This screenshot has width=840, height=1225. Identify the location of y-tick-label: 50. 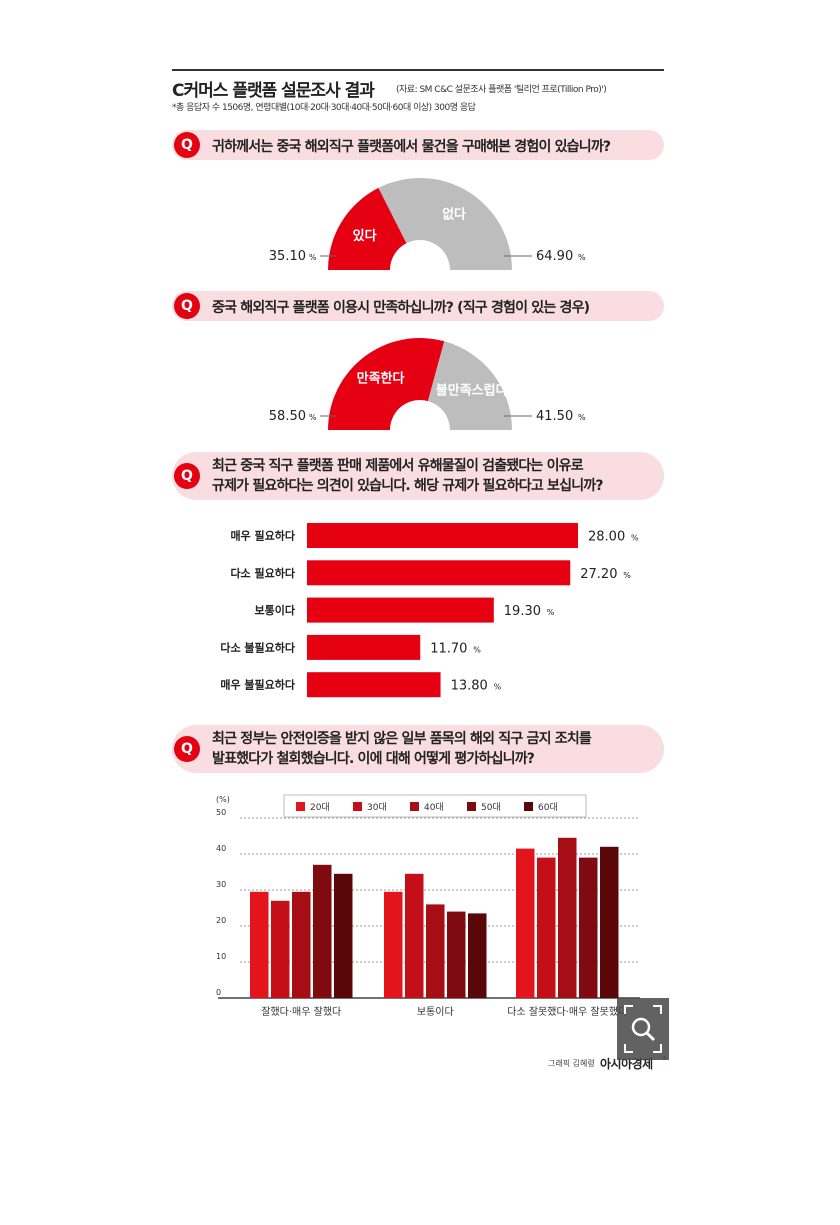
(221, 812).